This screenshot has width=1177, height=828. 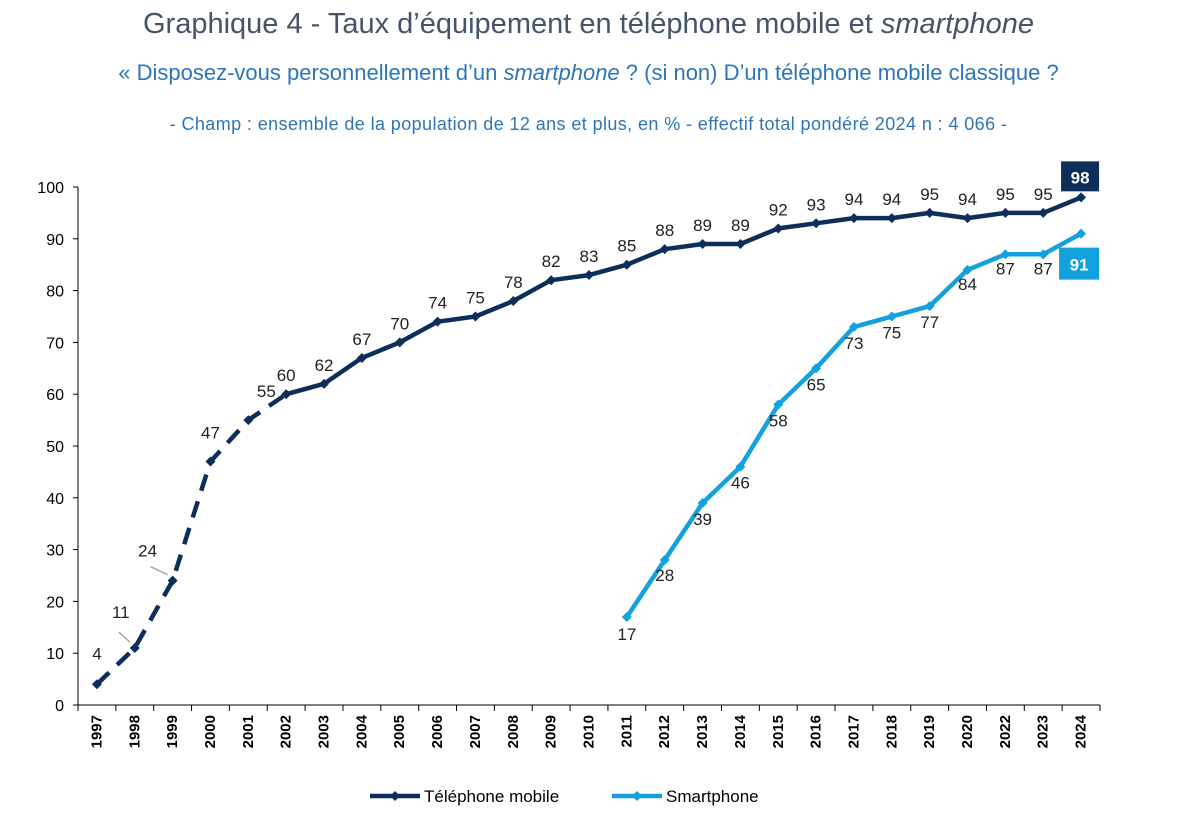 What do you see at coordinates (853, 731) in the screenshot?
I see `x-tick-label: 2017` at bounding box center [853, 731].